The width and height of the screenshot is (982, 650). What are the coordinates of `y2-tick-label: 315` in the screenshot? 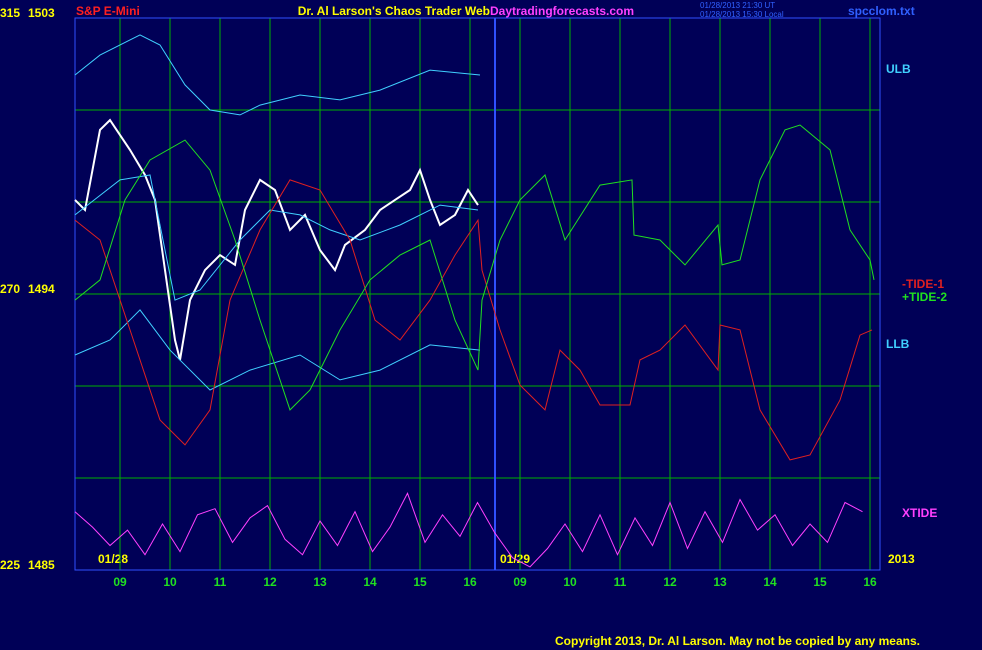 It's located at (10, 13).